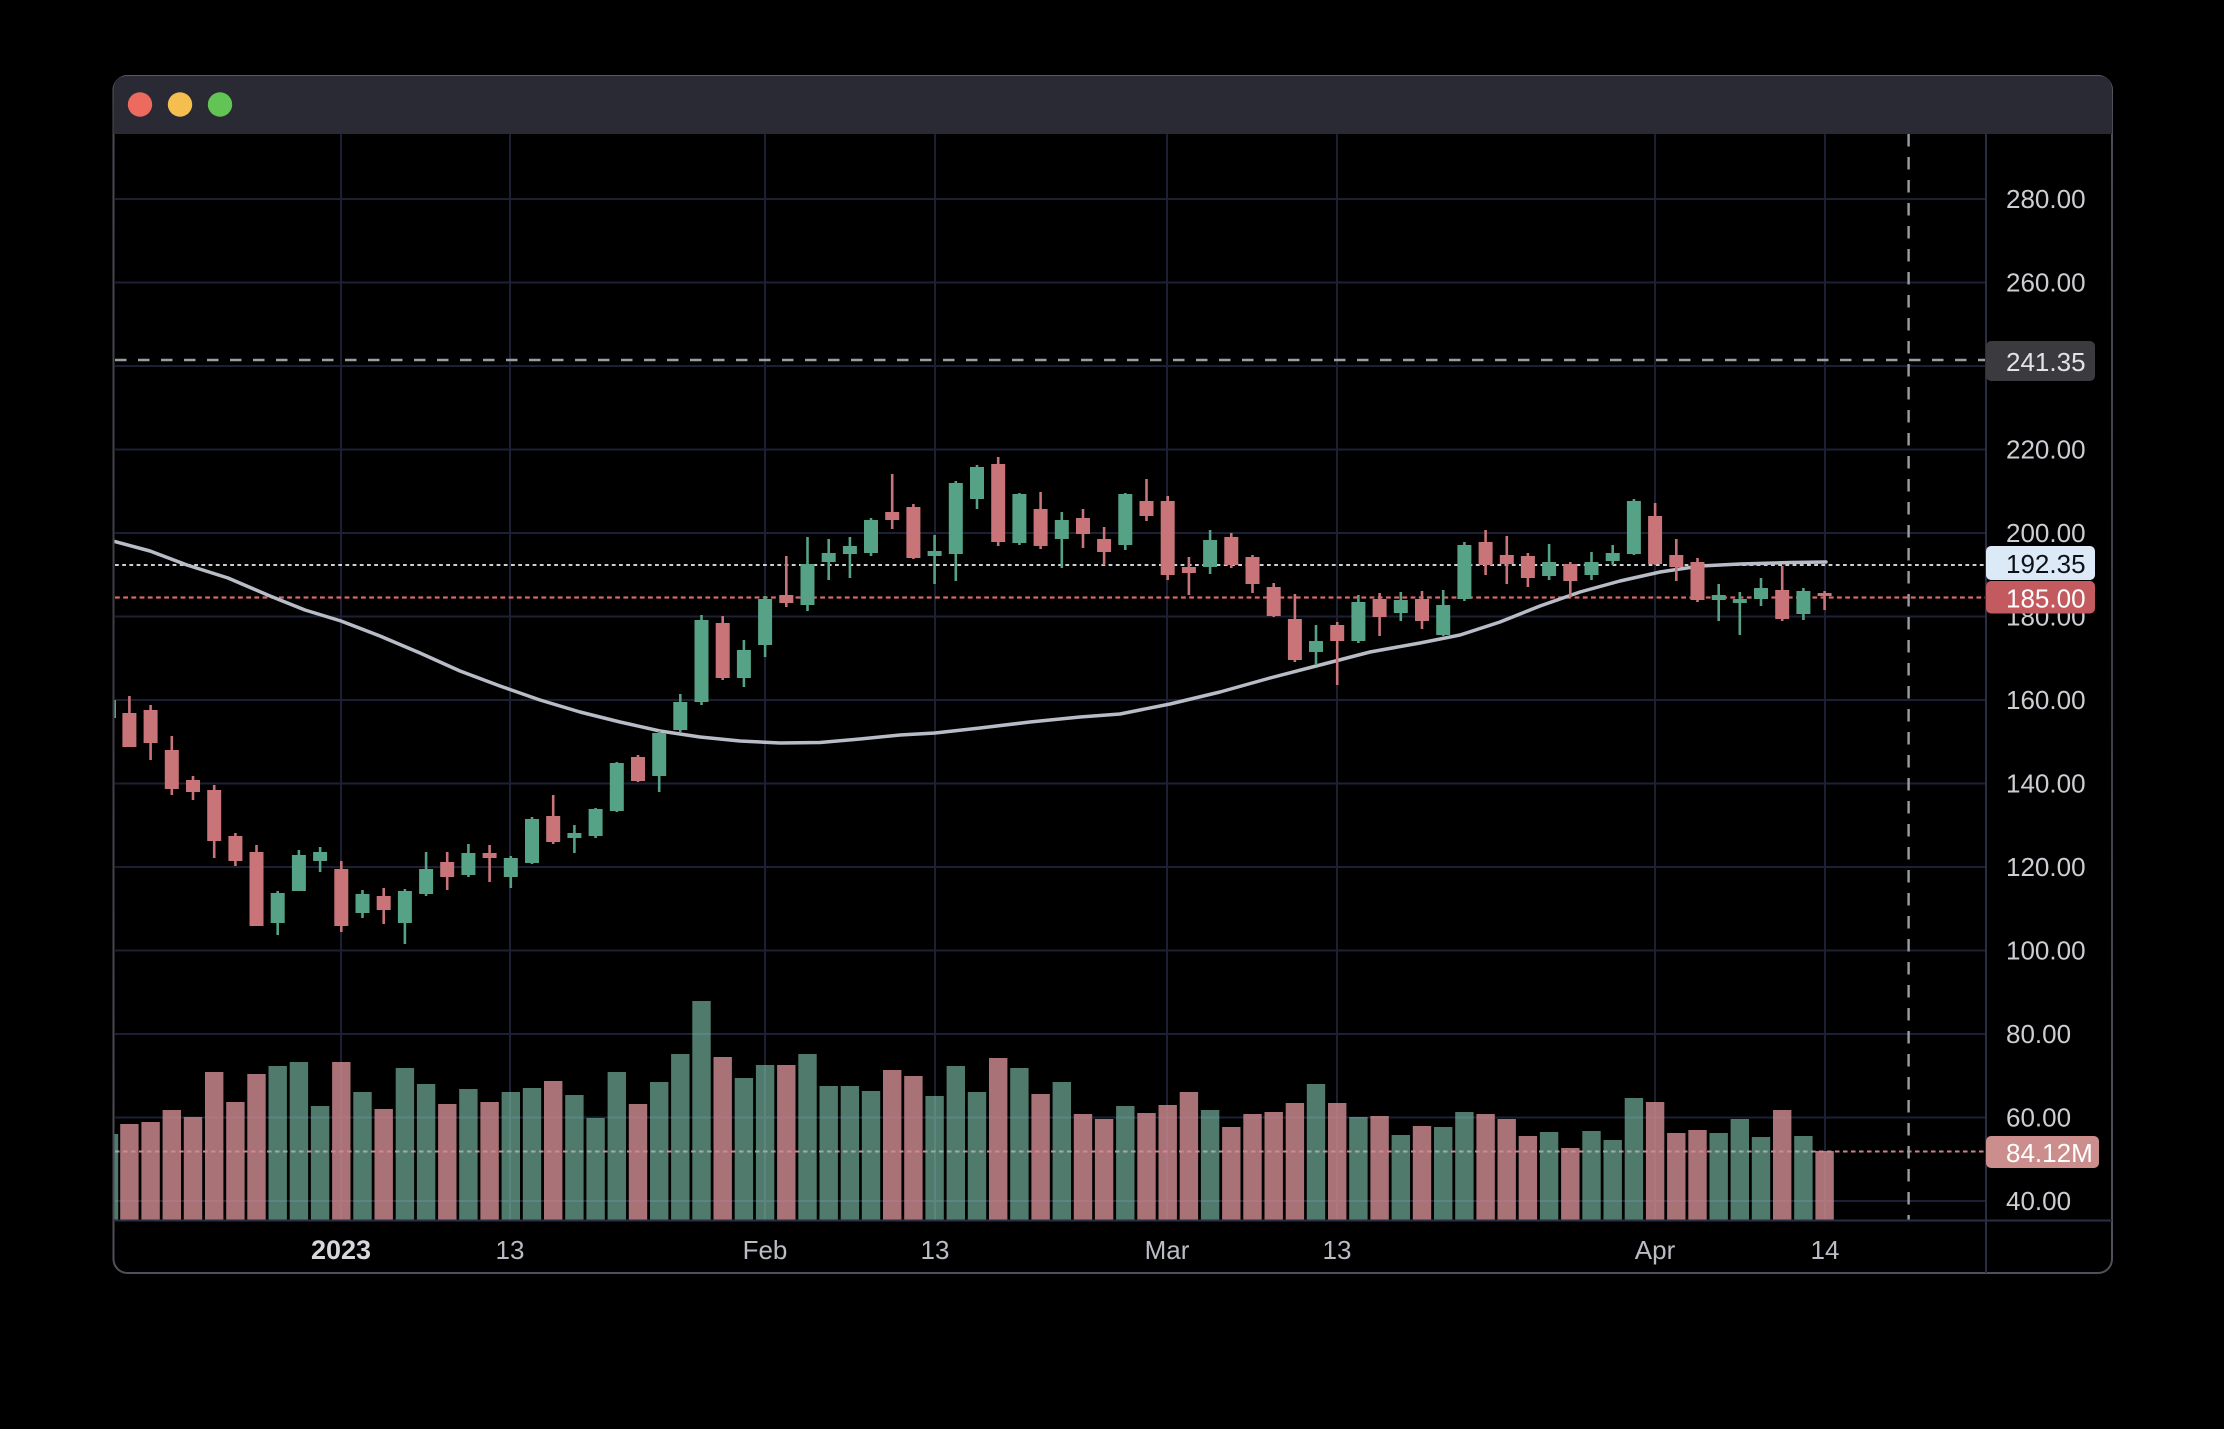  I want to click on svg-text: 200.00, so click(2046, 533).